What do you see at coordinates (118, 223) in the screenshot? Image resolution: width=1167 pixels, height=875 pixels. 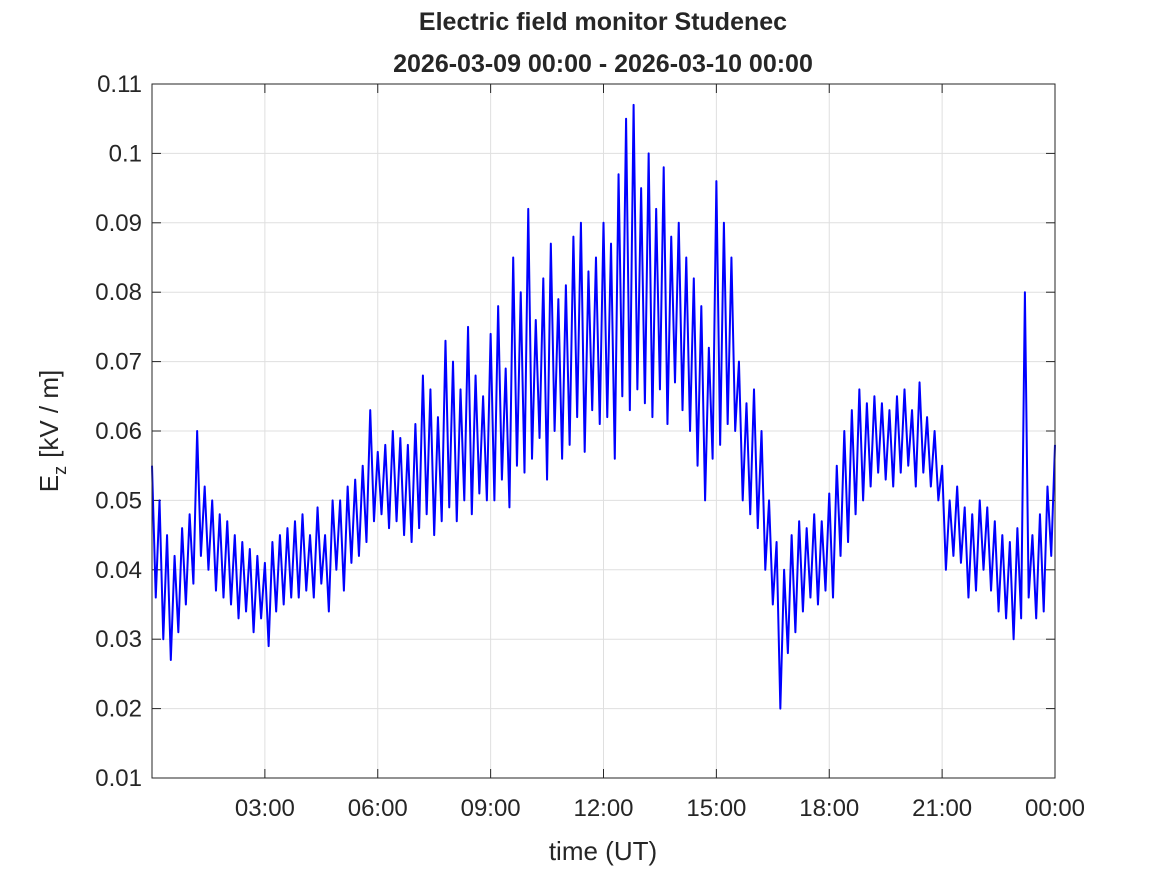 I see `y-tick-label: 0.09` at bounding box center [118, 223].